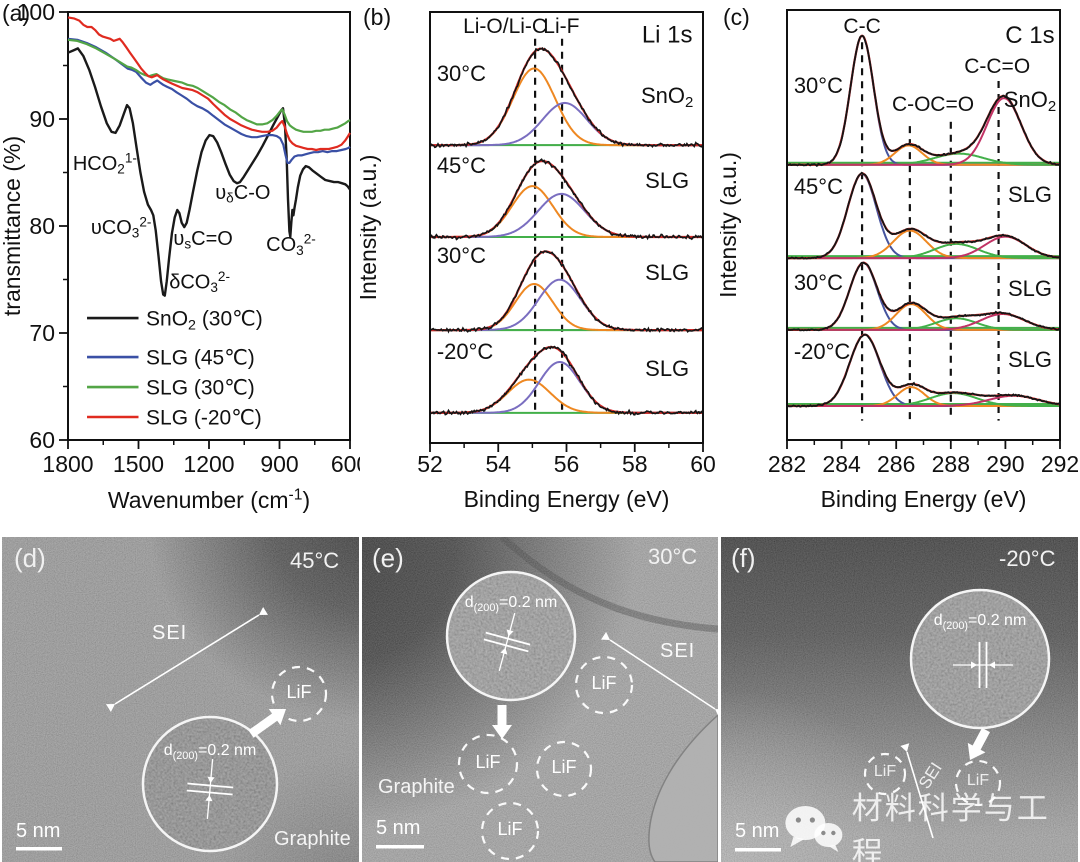 The height and width of the screenshot is (862, 1080). Describe the element at coordinates (1030, 101) in the screenshot. I see `sample-label-0: SnO2` at that location.